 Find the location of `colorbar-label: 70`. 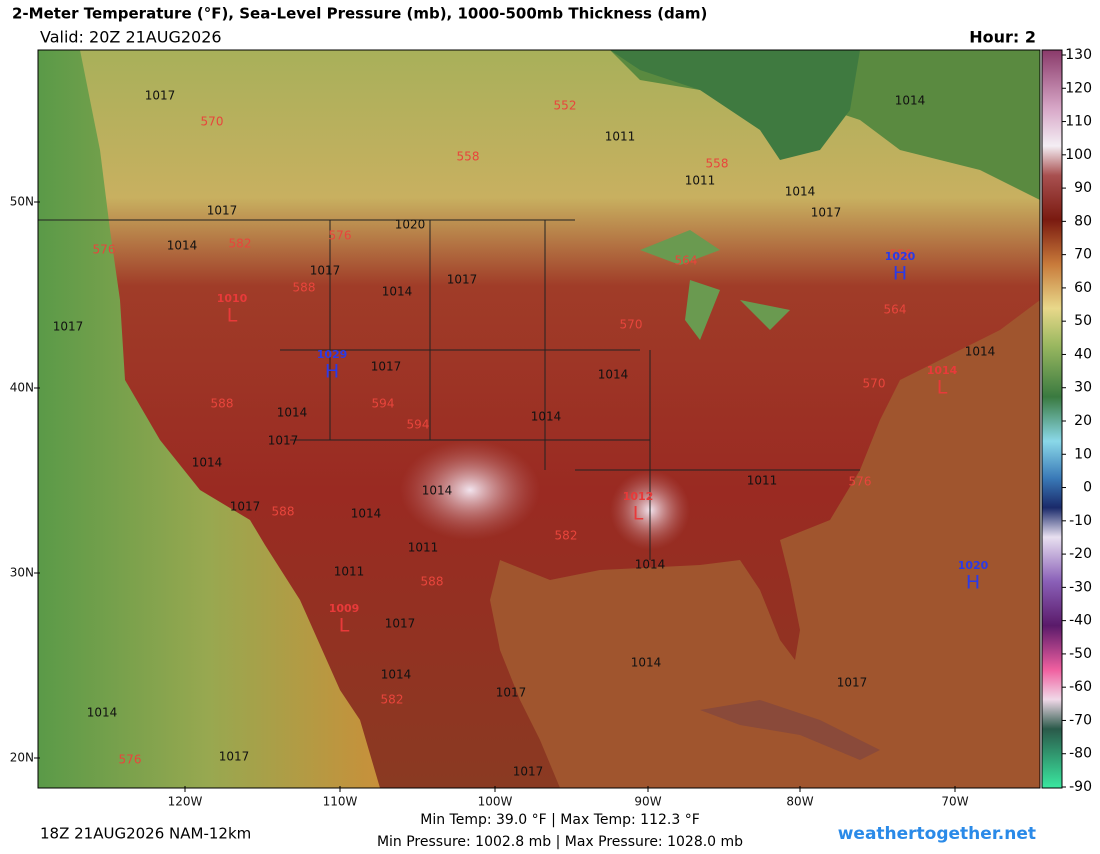

colorbar-label: 70 is located at coordinates (1083, 255).